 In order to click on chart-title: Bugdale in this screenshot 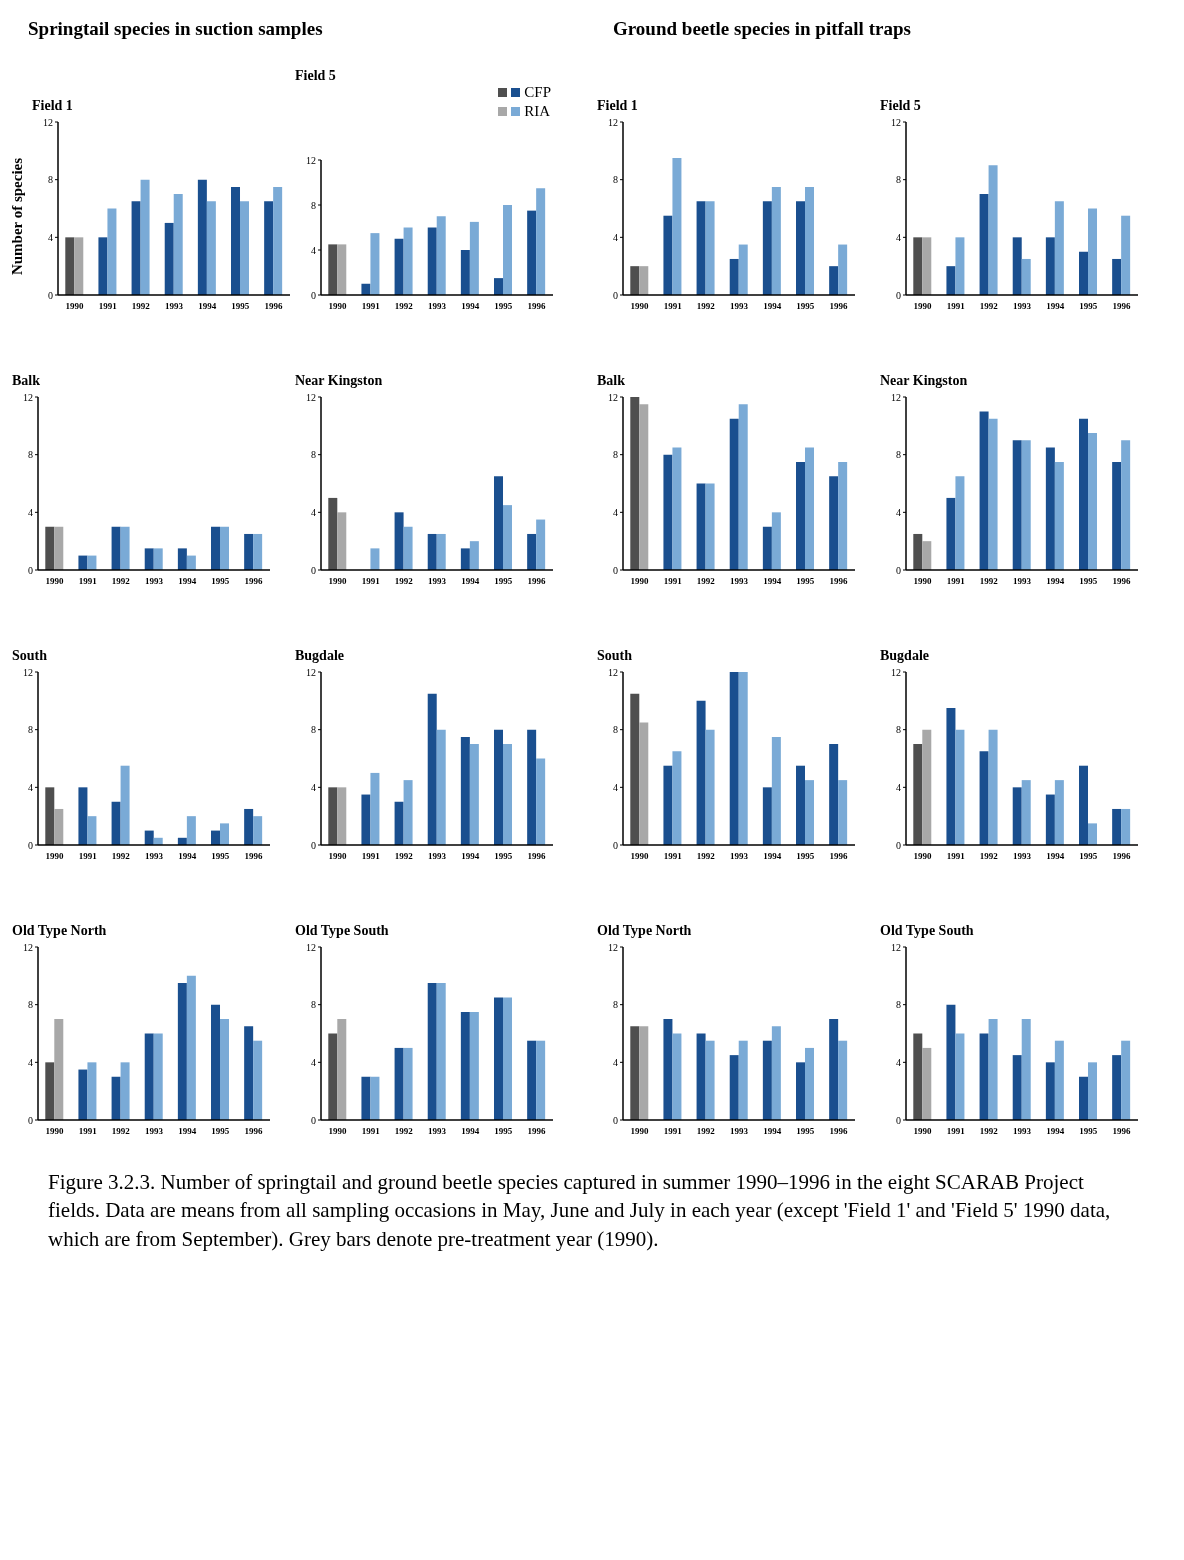, I will do `click(905, 656)`.